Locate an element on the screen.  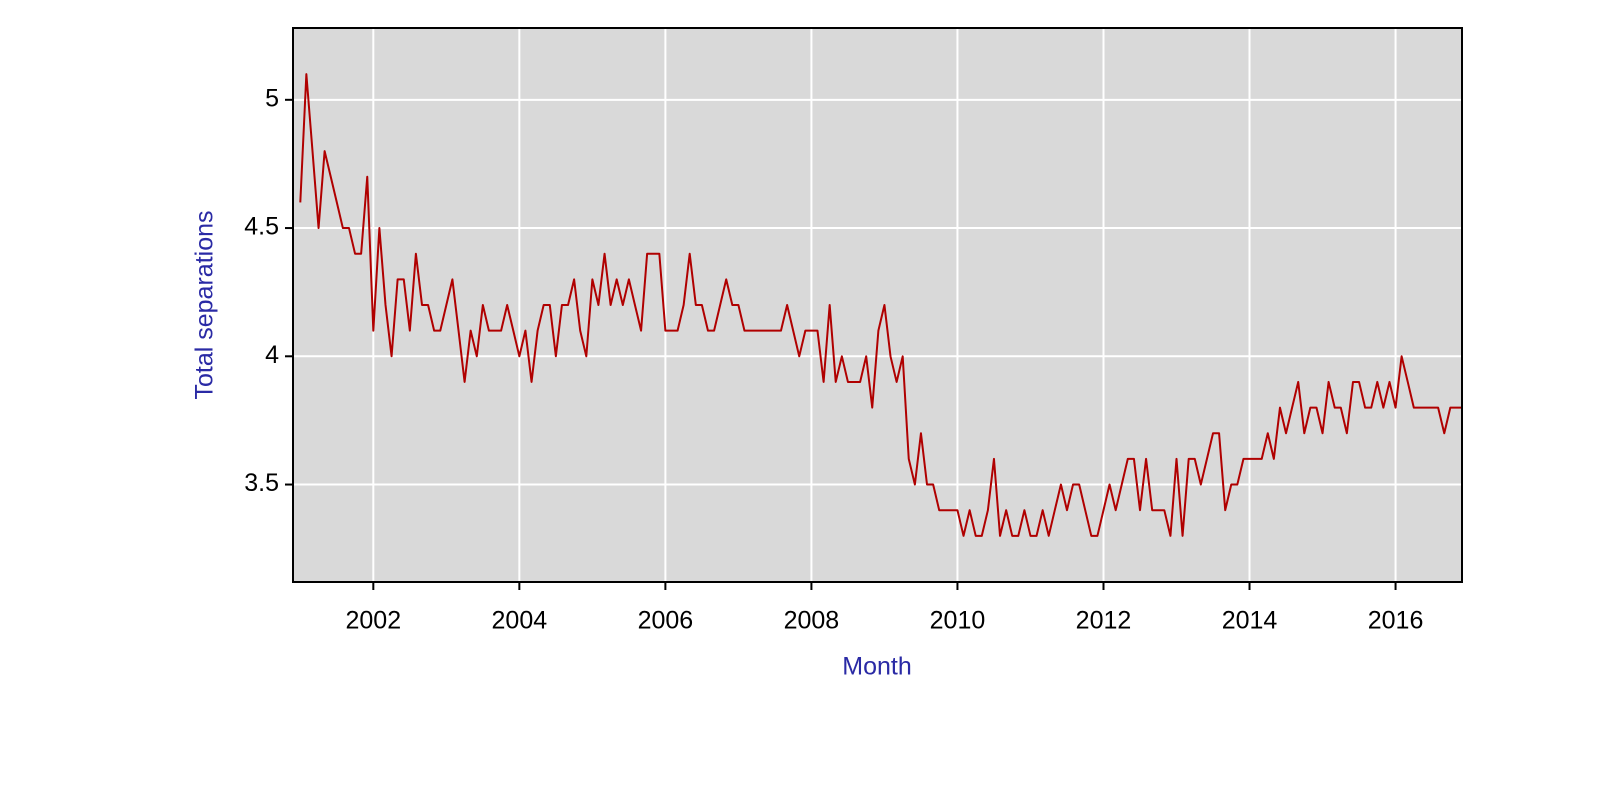
y-tick-label: 3.5 is located at coordinates (261, 483).